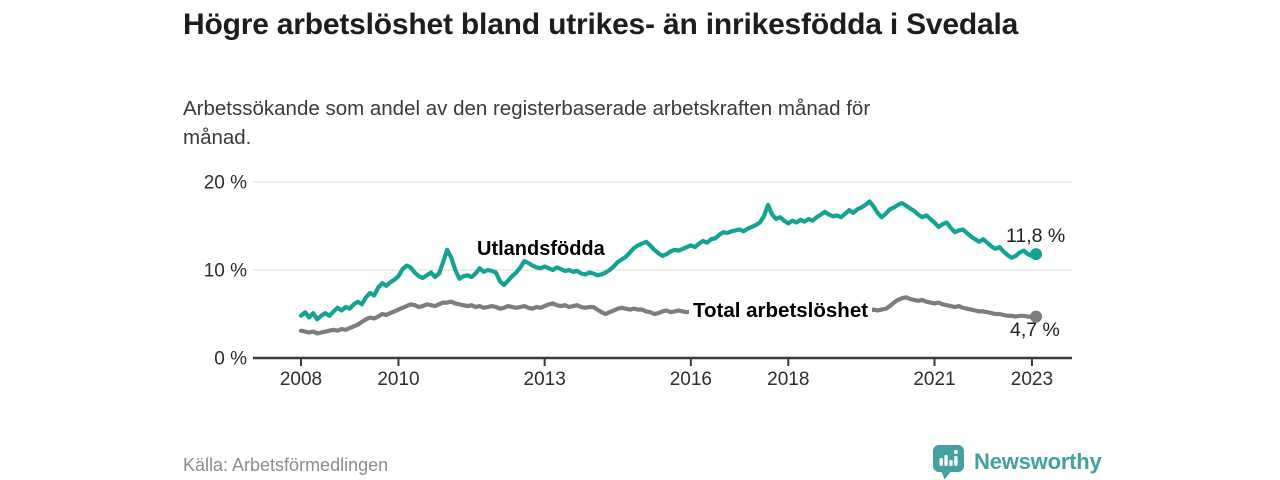  Describe the element at coordinates (230, 359) in the screenshot. I see `svg-text: 0 %` at that location.